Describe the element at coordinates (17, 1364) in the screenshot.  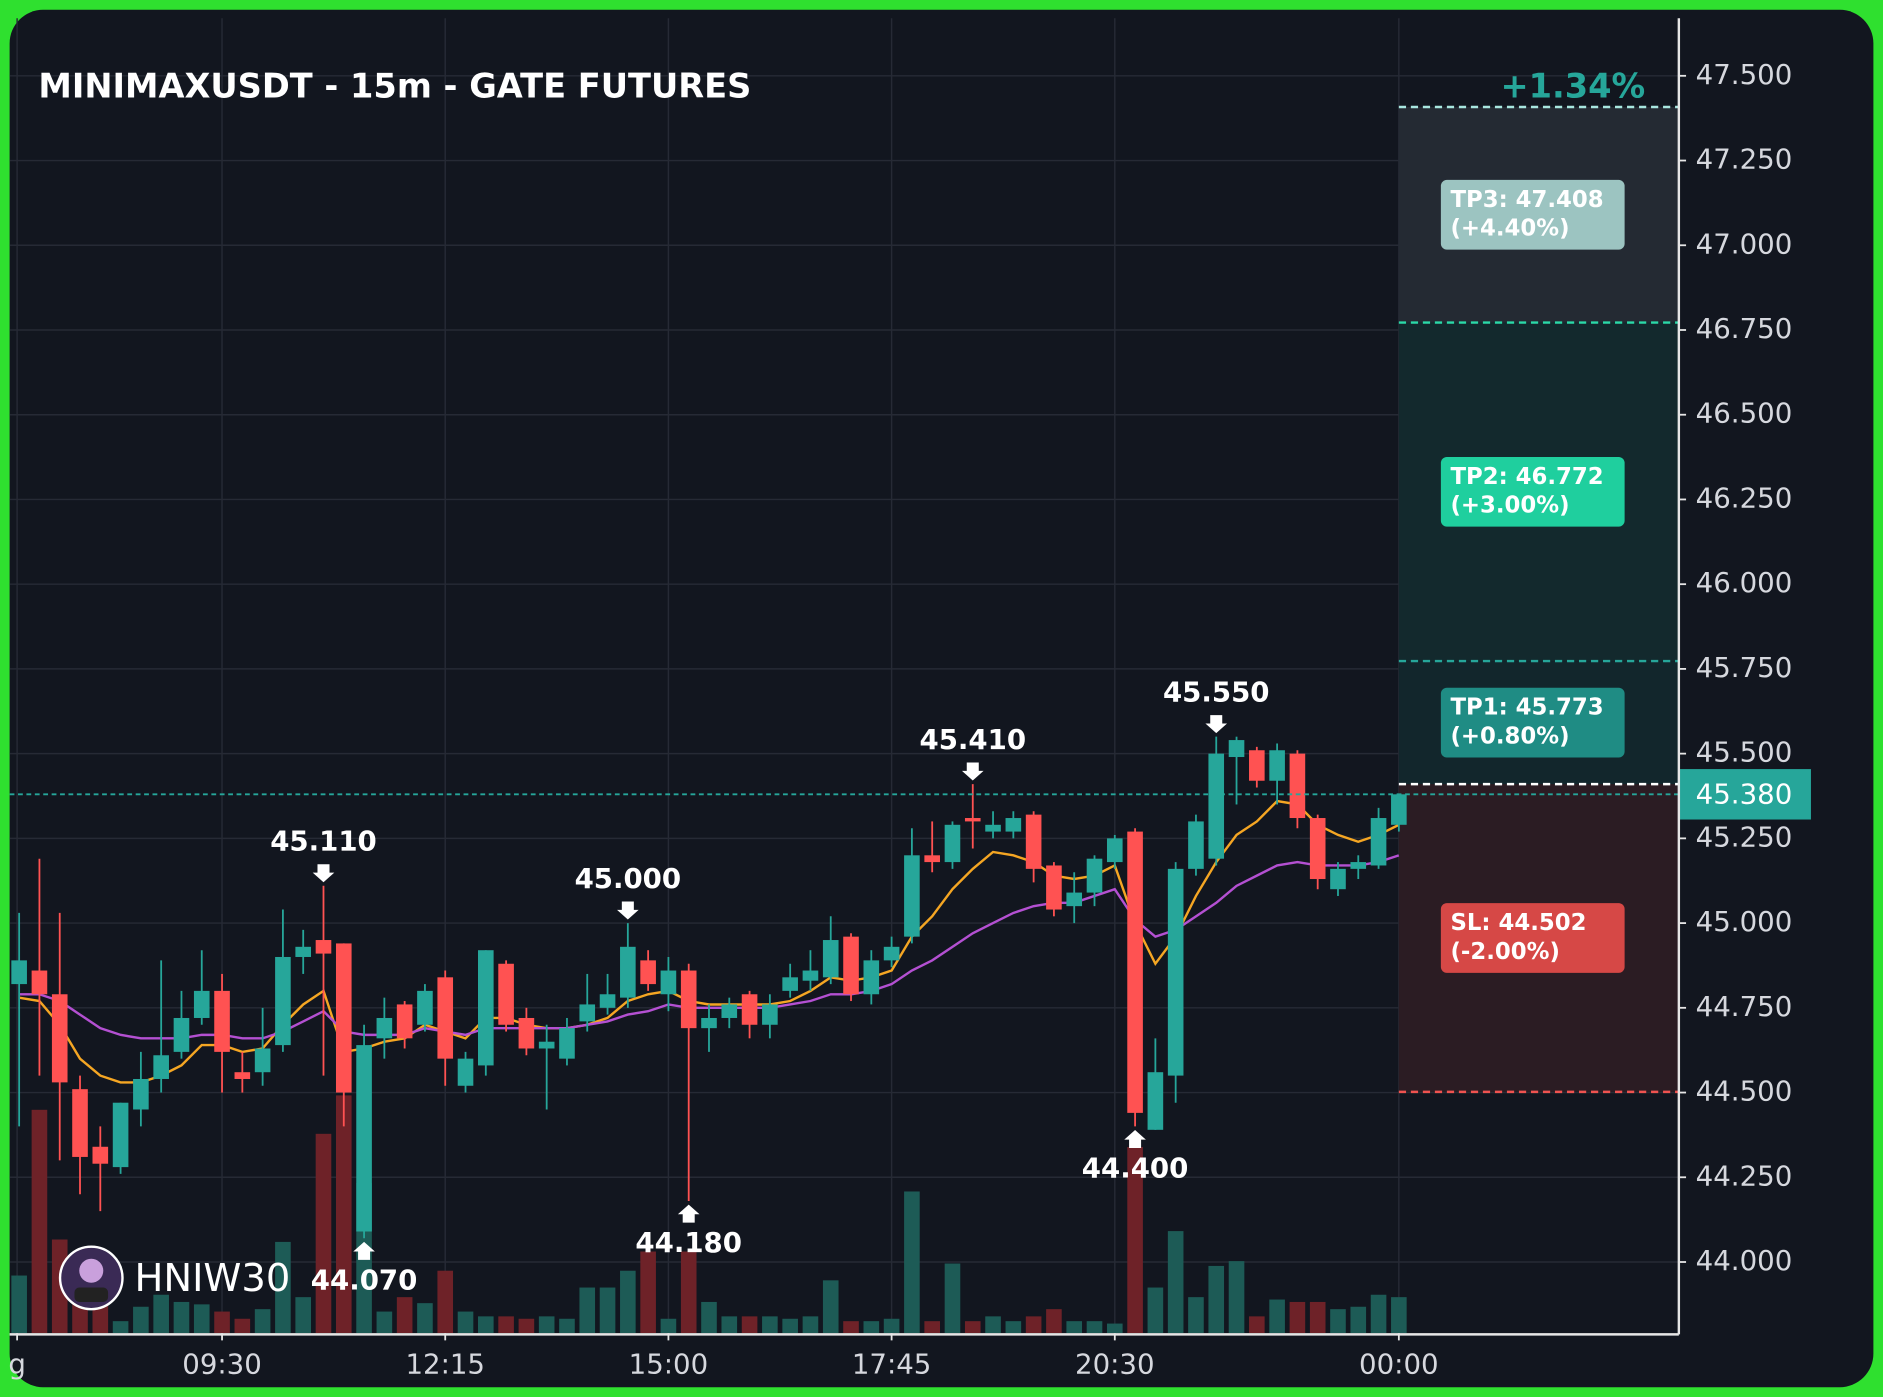
I see `x-tick-label: g` at that location.